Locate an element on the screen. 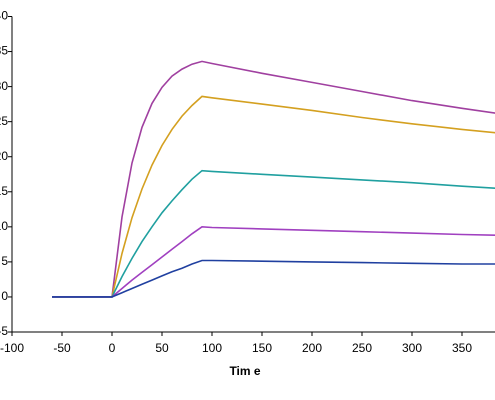 This screenshot has height=400, width=495. y-tick-label: 0 is located at coordinates (4, 296).